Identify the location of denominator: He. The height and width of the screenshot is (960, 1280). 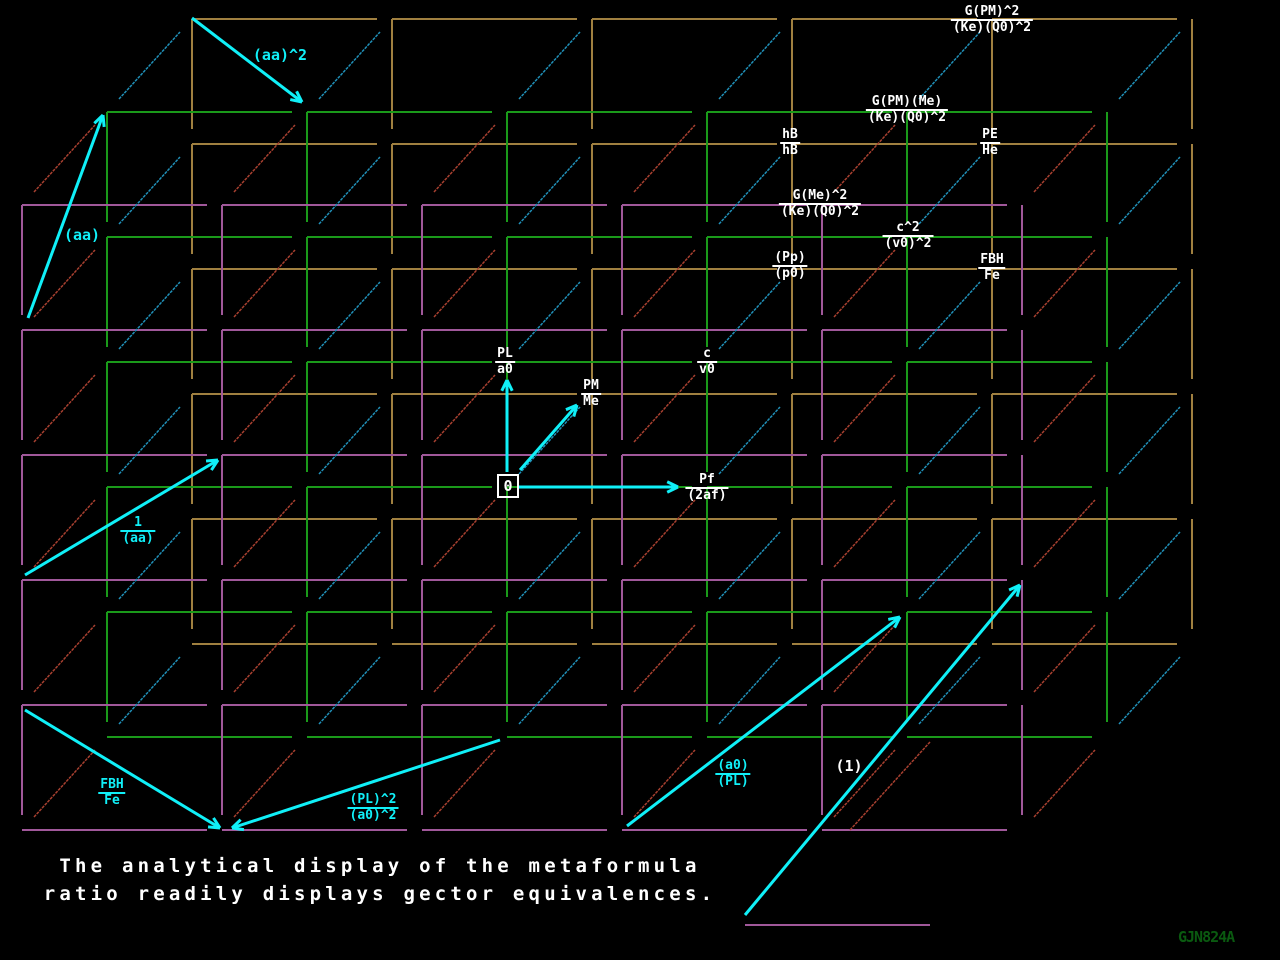
(990, 150).